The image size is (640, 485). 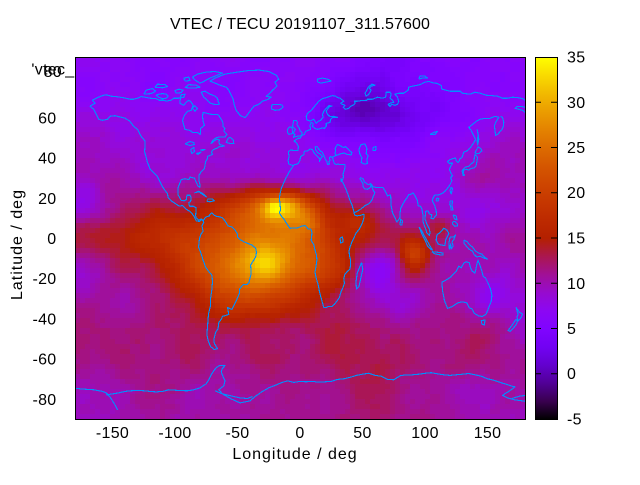 What do you see at coordinates (112, 433) in the screenshot?
I see `svg-text: -150` at bounding box center [112, 433].